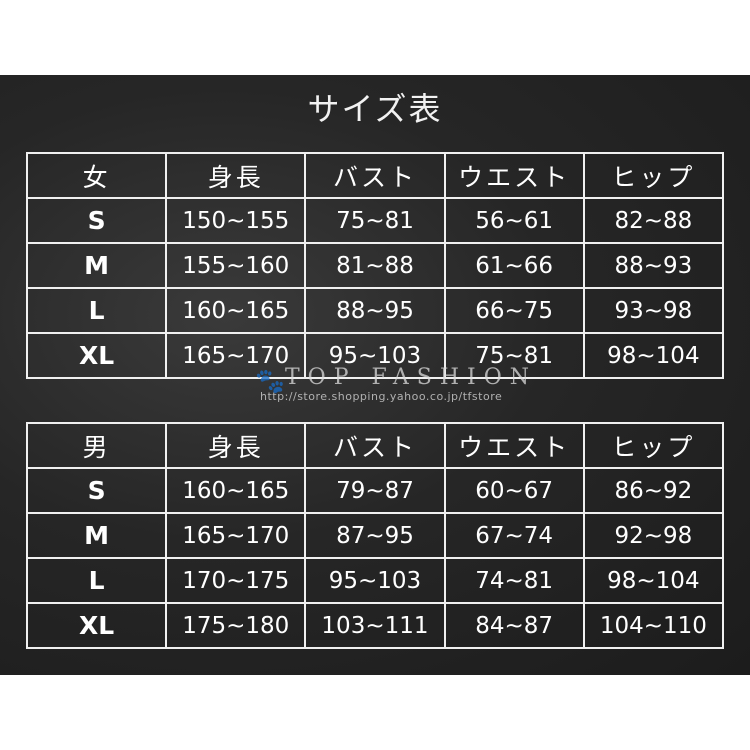 The width and height of the screenshot is (750, 750). I want to click on measurement-cell: 79~87, so click(375, 490).